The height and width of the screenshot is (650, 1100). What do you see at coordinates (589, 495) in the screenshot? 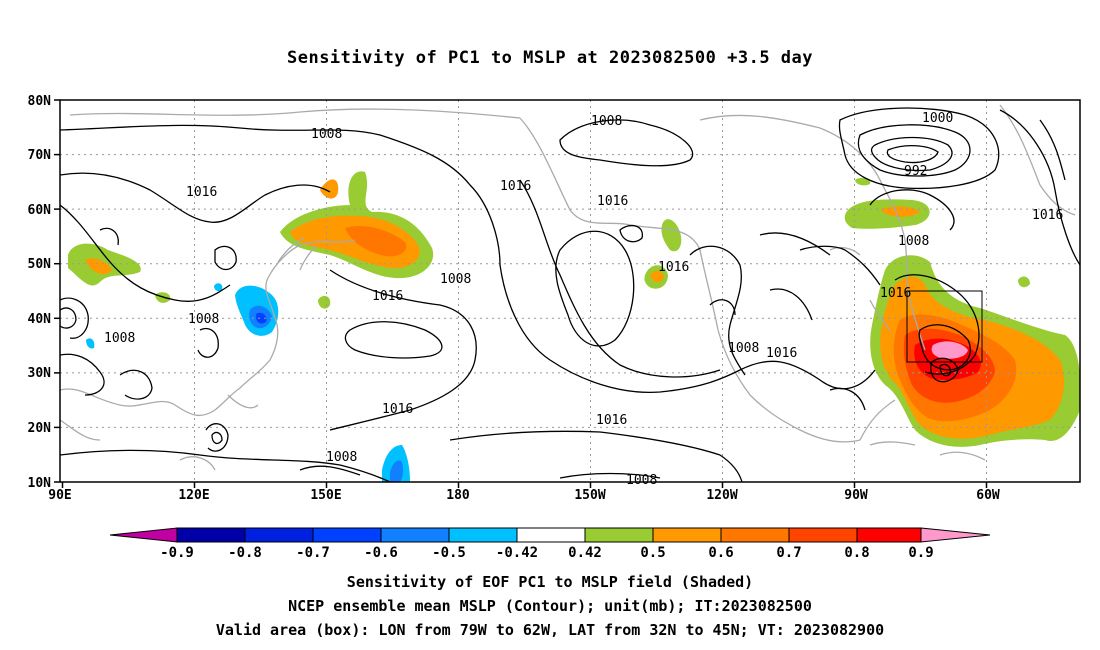
I see `lon-label: 150W` at bounding box center [589, 495].